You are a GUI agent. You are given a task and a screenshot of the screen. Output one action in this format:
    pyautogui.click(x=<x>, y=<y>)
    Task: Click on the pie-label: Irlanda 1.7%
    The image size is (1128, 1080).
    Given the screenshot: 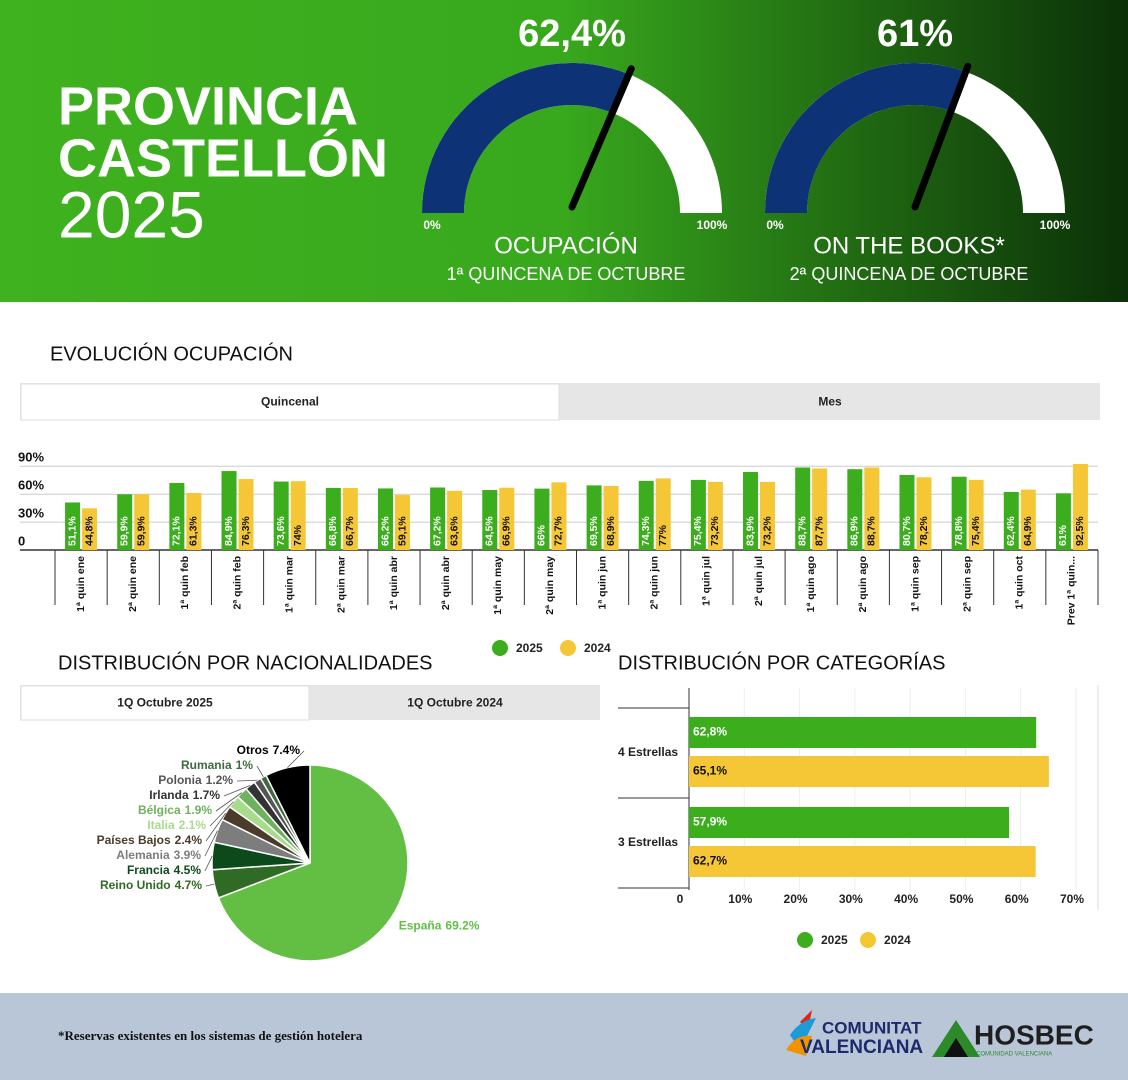 What is the action you would take?
    pyautogui.click(x=184, y=795)
    